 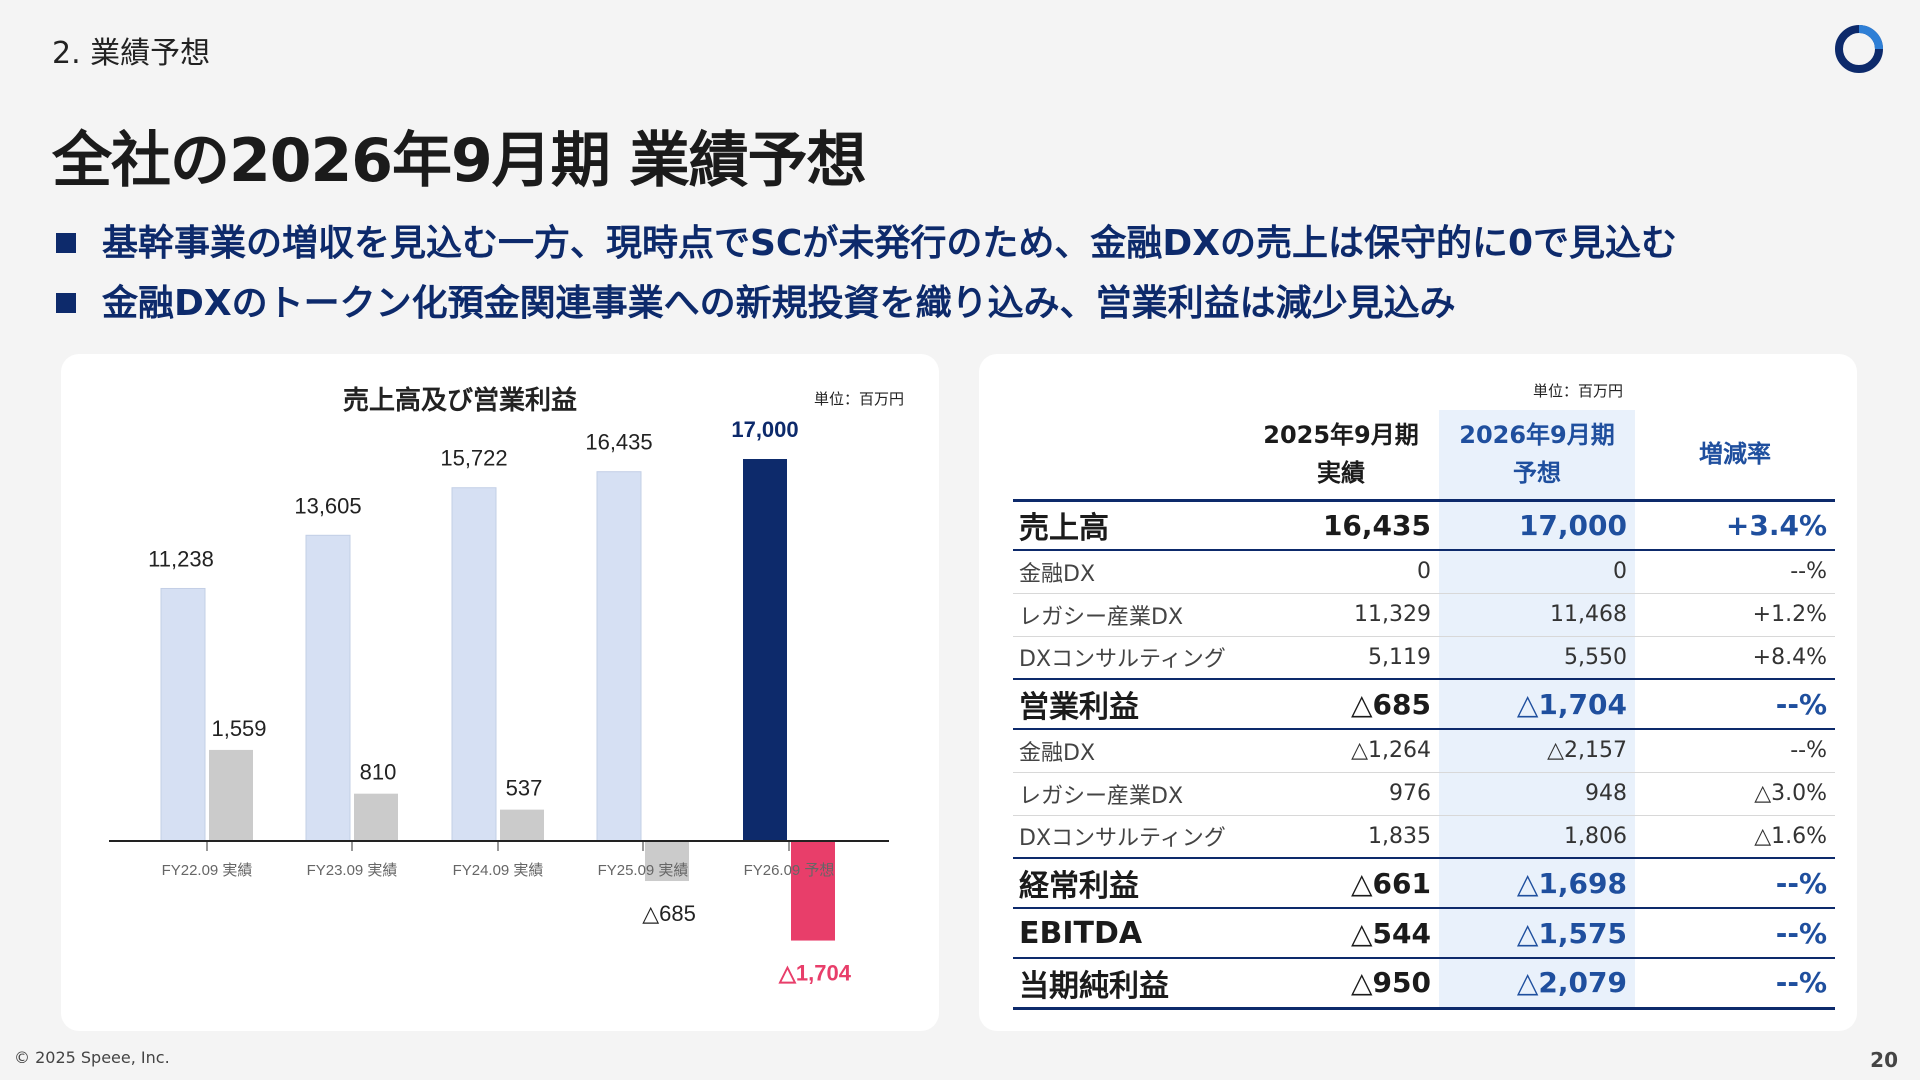 I want to click on row-label: 経常利益, so click(x=1128, y=883).